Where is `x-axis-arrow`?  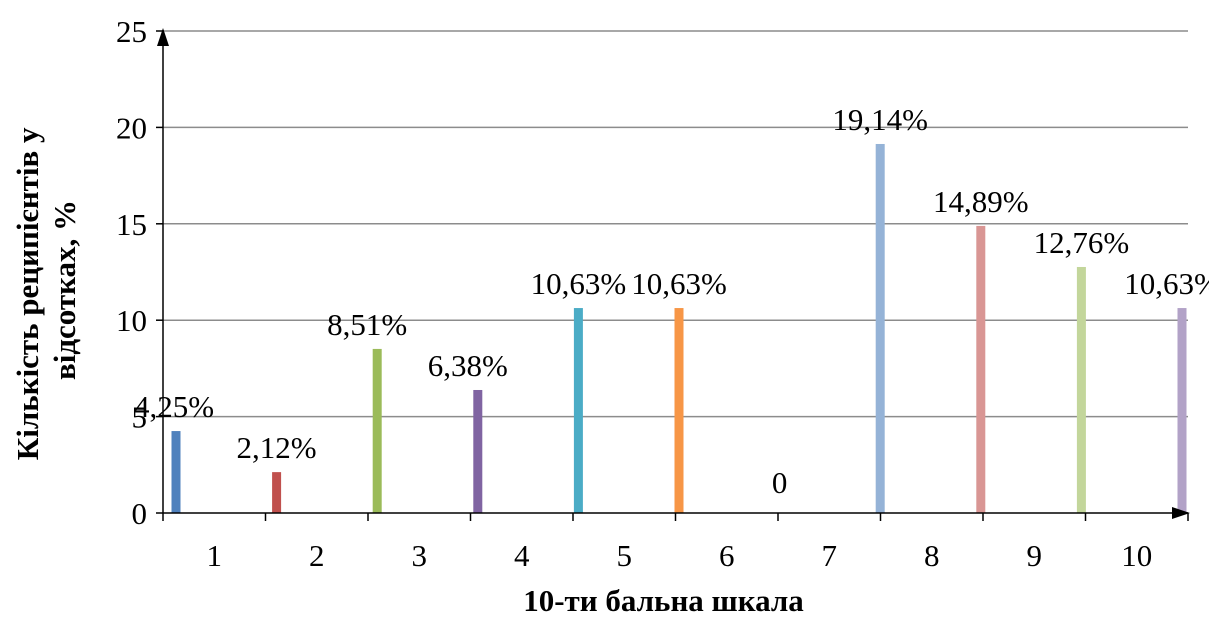
x-axis-arrow is located at coordinates (1181, 513).